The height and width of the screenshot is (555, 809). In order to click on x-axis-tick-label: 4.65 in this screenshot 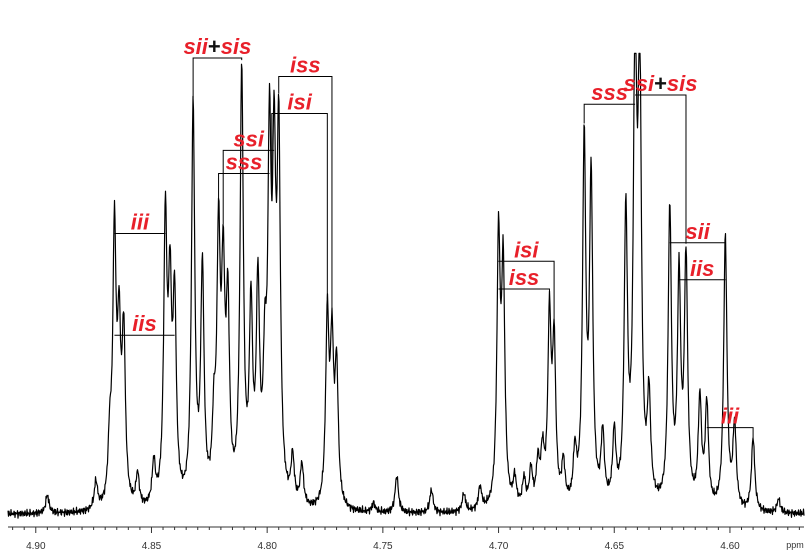, I will do `click(615, 546)`.